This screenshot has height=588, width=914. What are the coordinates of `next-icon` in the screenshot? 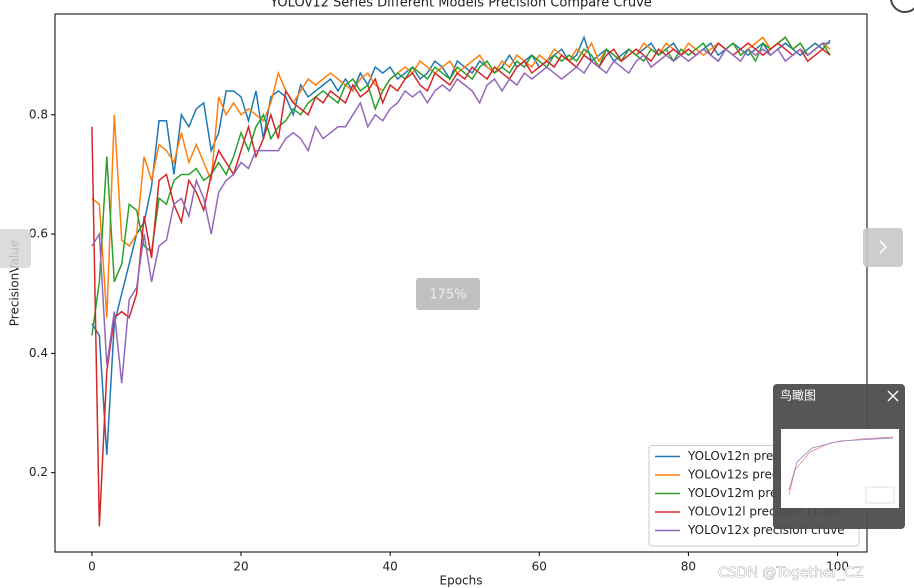 It's located at (883, 247).